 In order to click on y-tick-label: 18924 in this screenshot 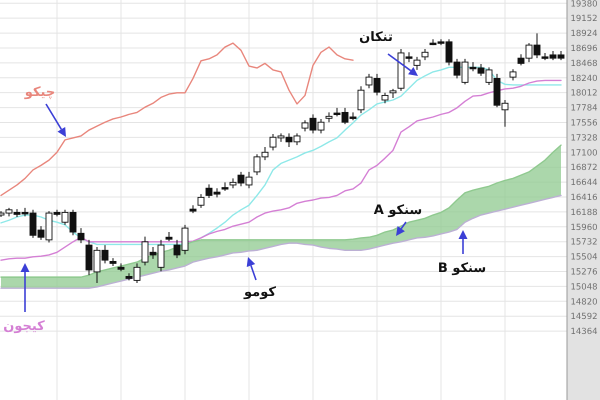, I will do `click(584, 34)`.